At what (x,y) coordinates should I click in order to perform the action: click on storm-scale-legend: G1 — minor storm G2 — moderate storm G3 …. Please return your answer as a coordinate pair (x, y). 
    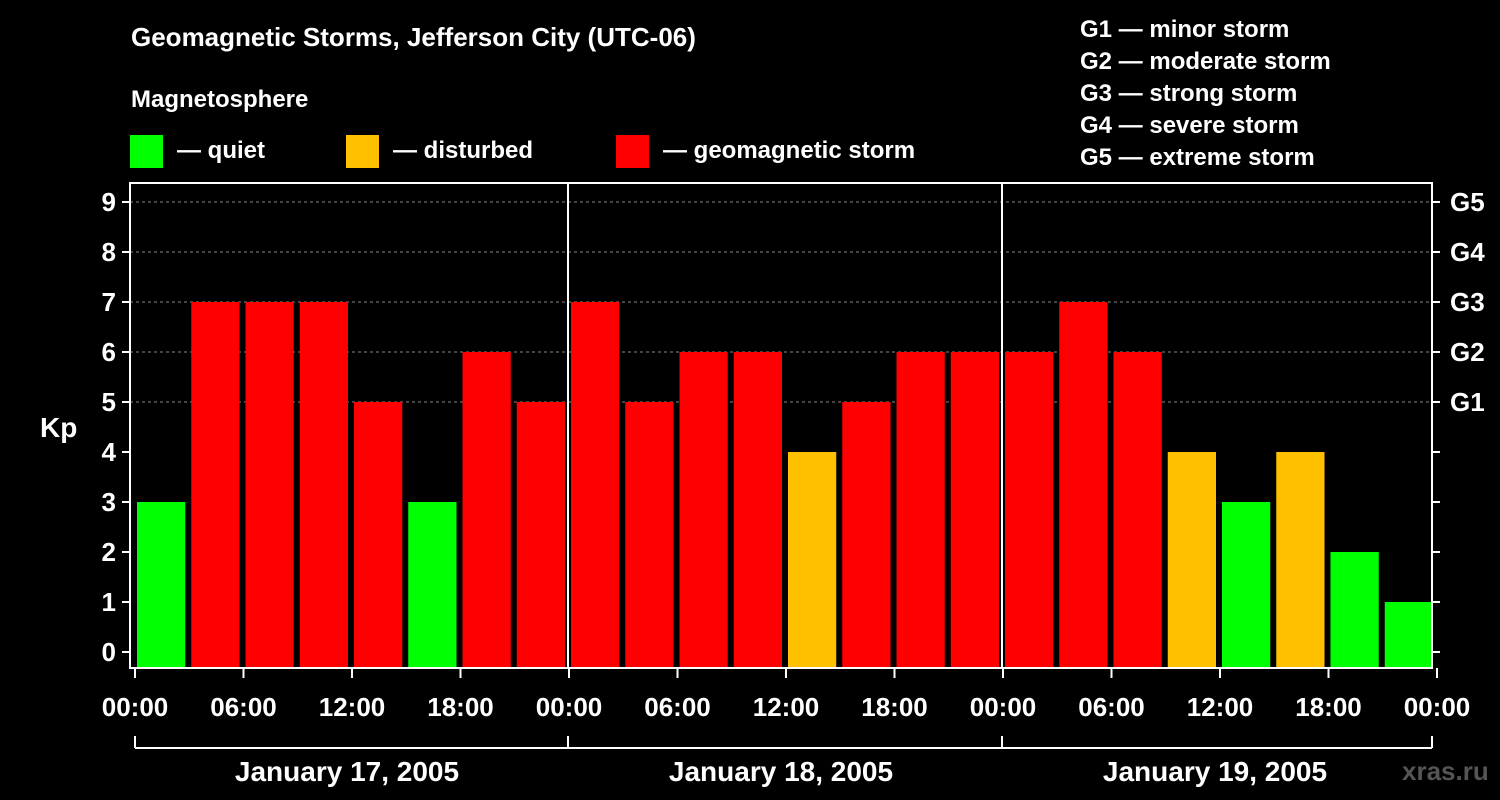
    Looking at the image, I should click on (1205, 94).